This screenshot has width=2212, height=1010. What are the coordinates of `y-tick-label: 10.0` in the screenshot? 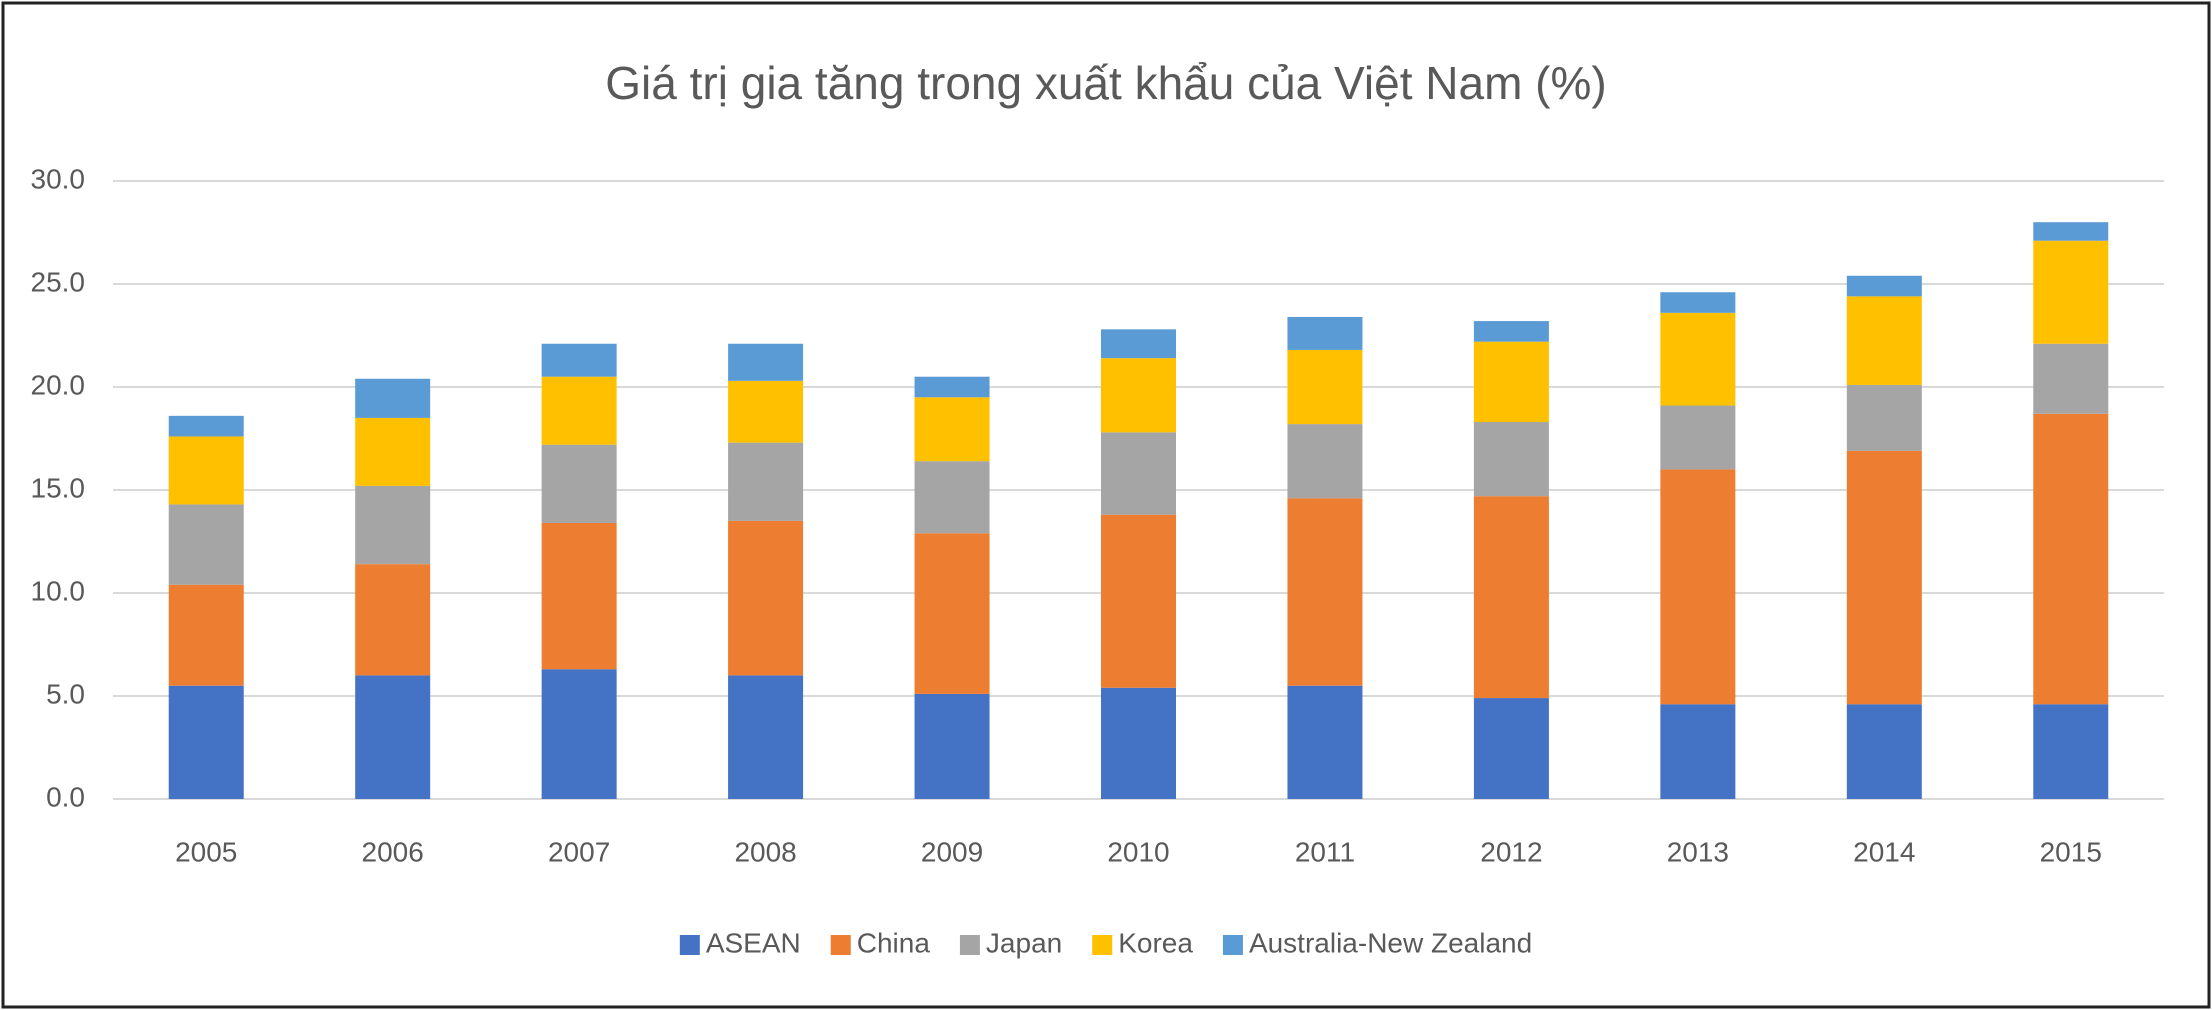 It's located at (58, 590).